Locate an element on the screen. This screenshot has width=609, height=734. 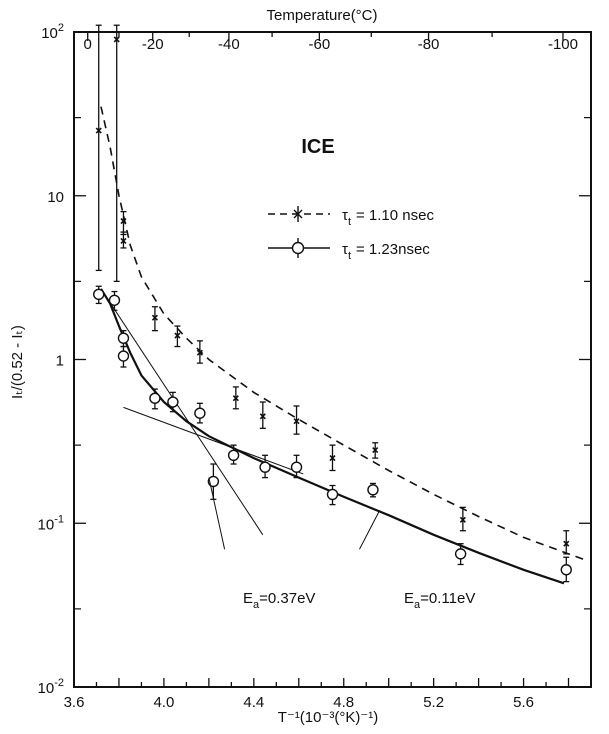
top-tick-label: -20 is located at coordinates (153, 44).